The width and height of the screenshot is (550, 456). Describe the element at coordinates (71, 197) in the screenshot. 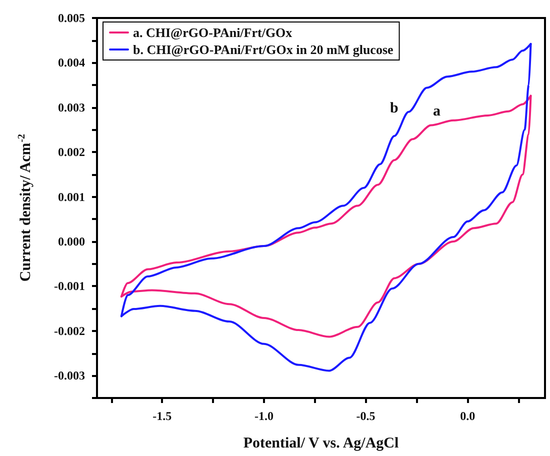

I see `y-tick-label: 0.001` at that location.